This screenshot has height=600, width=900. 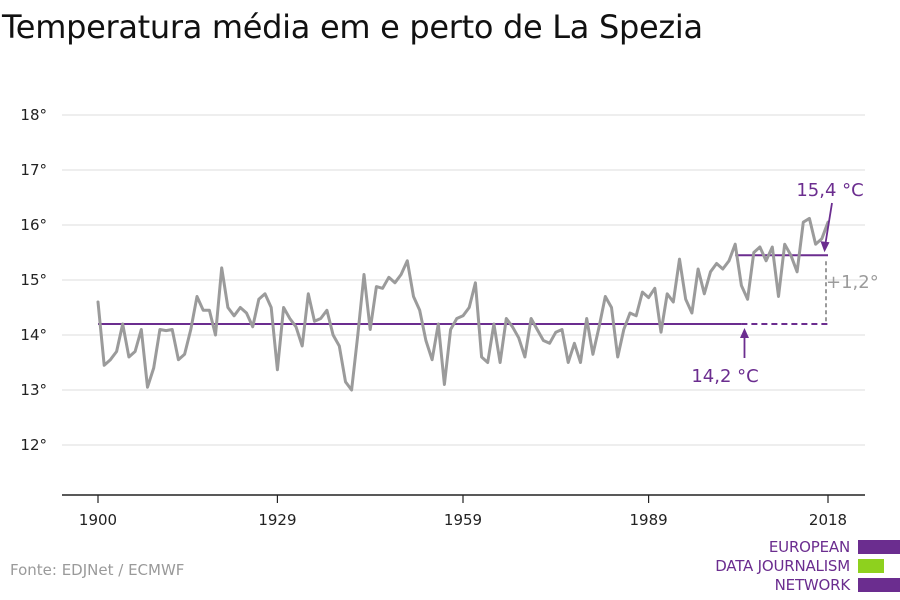 What do you see at coordinates (463, 289) in the screenshot?
I see `reference-lines` at bounding box center [463, 289].